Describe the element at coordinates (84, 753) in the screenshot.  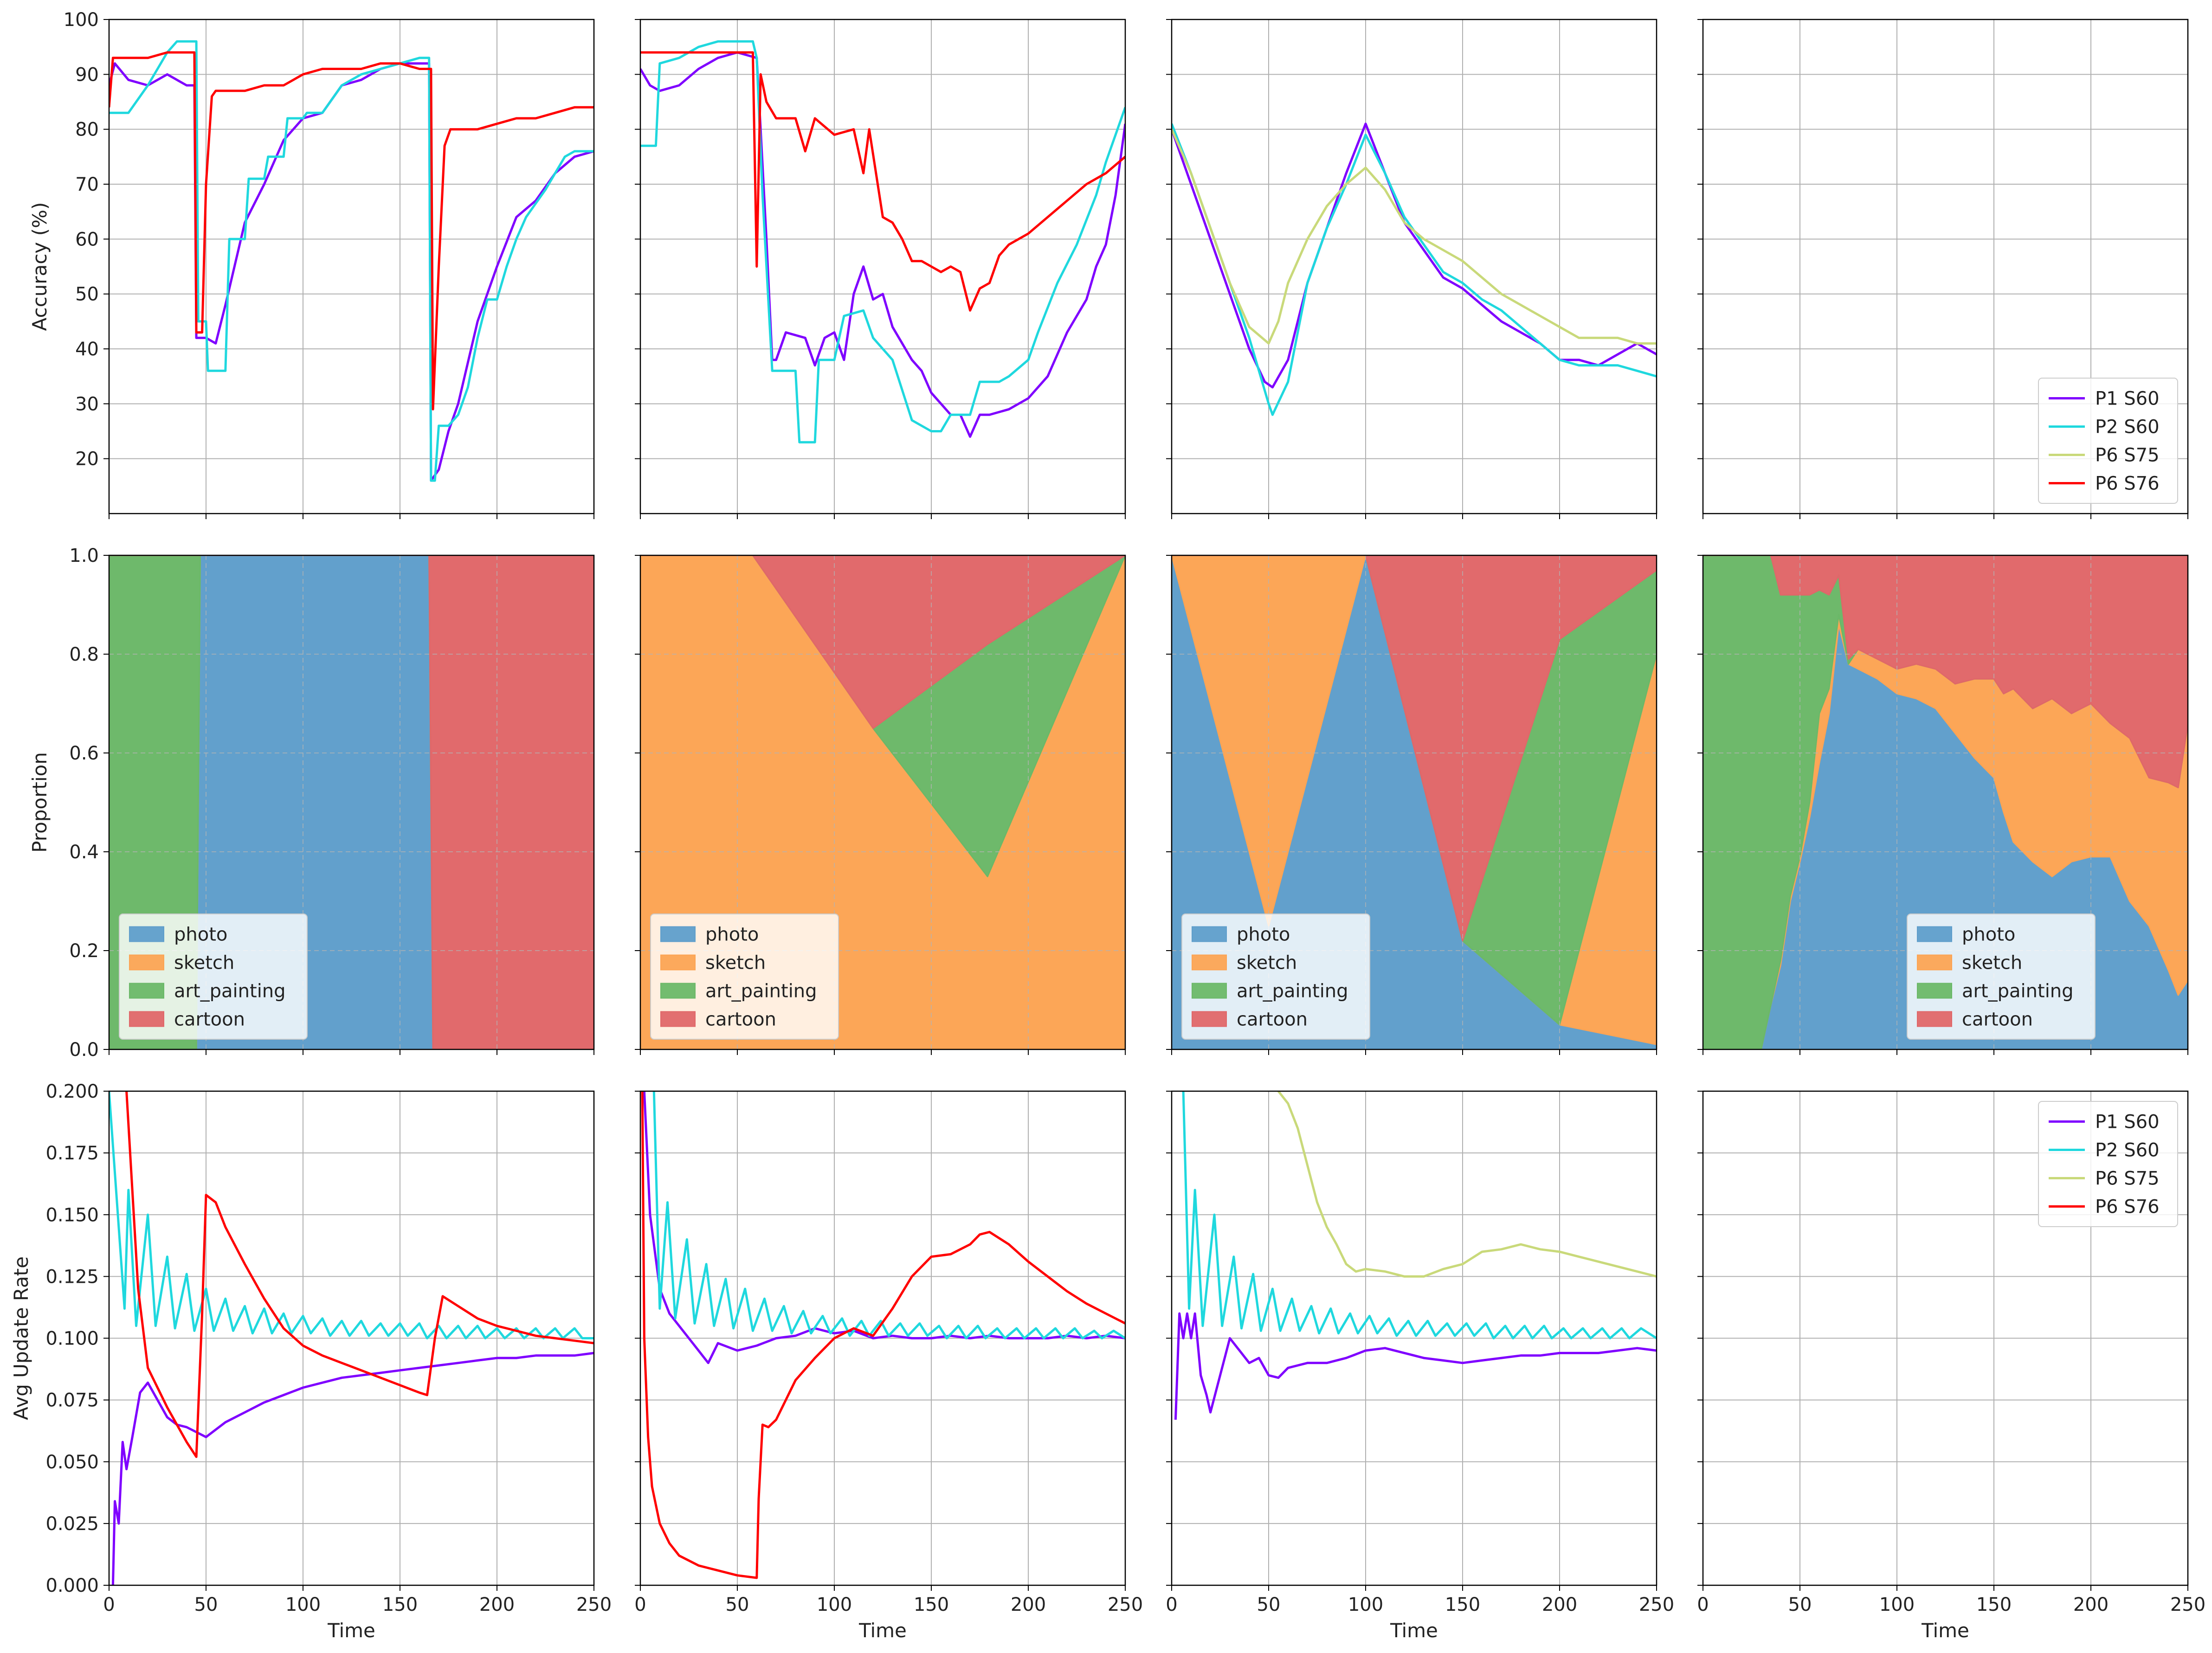
I see `y-tick-label: 0.6` at that location.